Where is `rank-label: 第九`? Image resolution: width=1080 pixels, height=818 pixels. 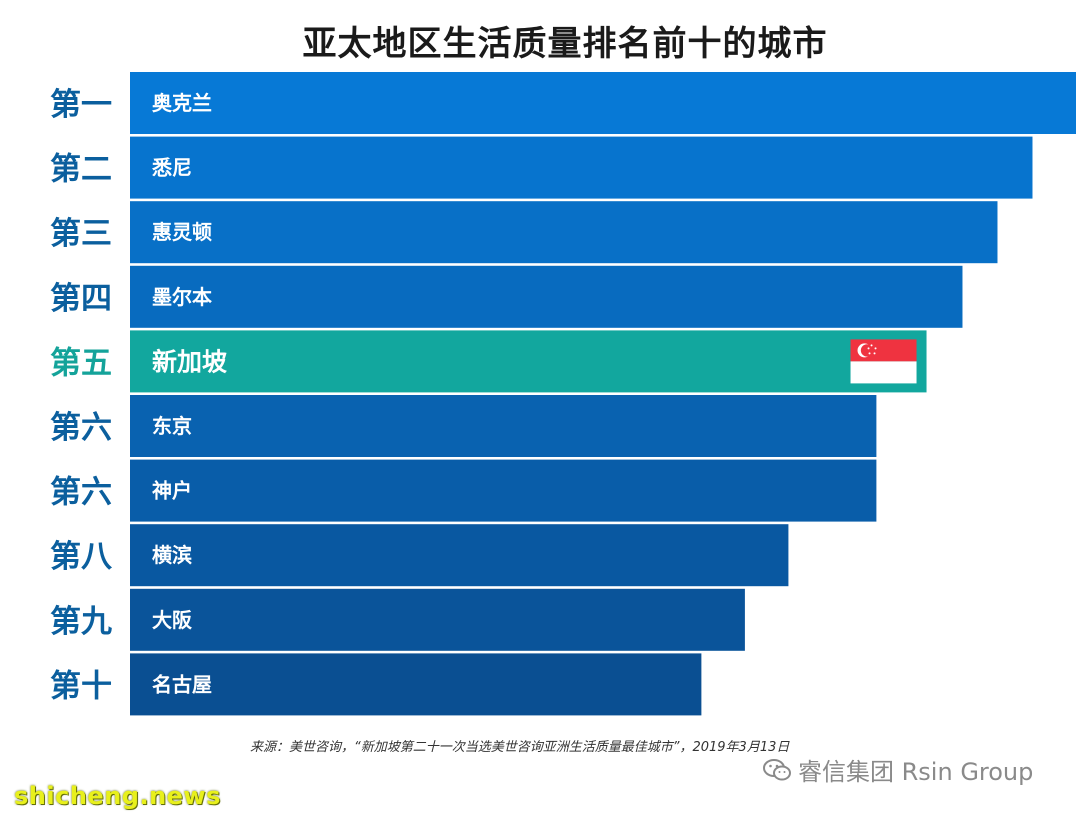
rank-label: 第九 is located at coordinates (81, 622).